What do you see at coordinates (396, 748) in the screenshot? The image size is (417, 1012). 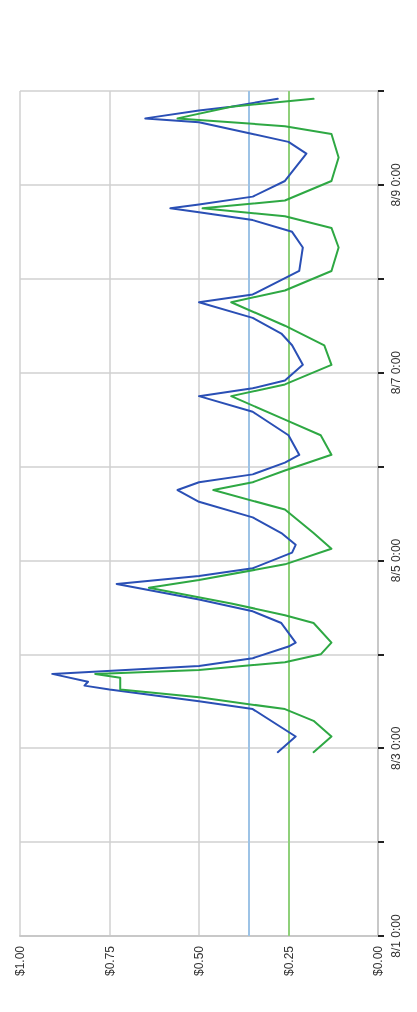 I see `y-tick-label: 8/3 0:00` at bounding box center [396, 748].